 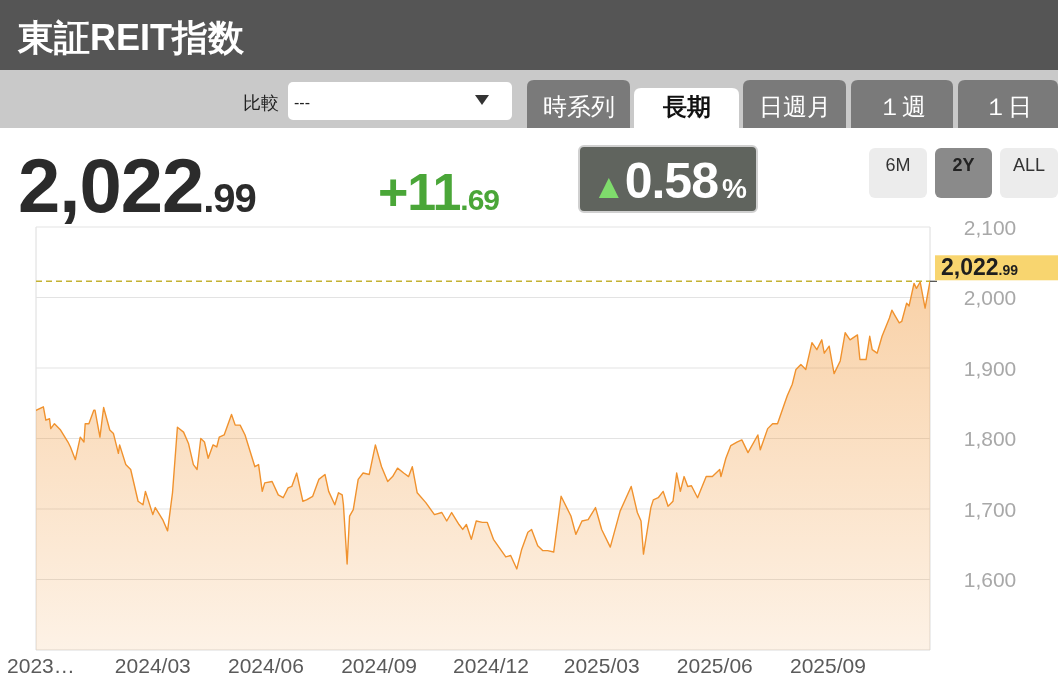 What do you see at coordinates (990, 368) in the screenshot?
I see `ytick-label: 1,900` at bounding box center [990, 368].